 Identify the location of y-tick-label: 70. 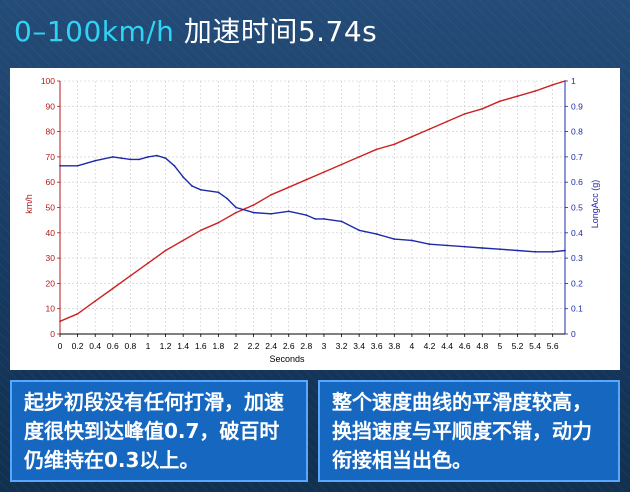
(51, 157).